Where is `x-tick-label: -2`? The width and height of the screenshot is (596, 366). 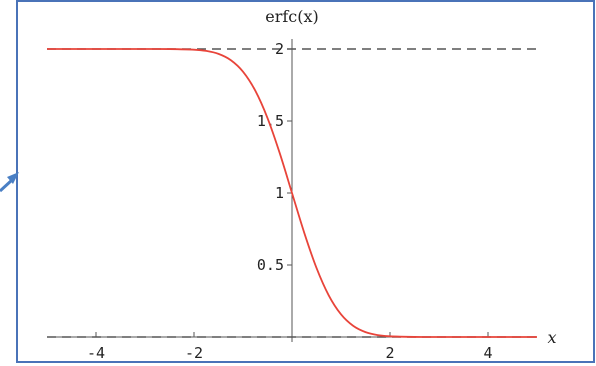 x-tick-label: -2 is located at coordinates (194, 353).